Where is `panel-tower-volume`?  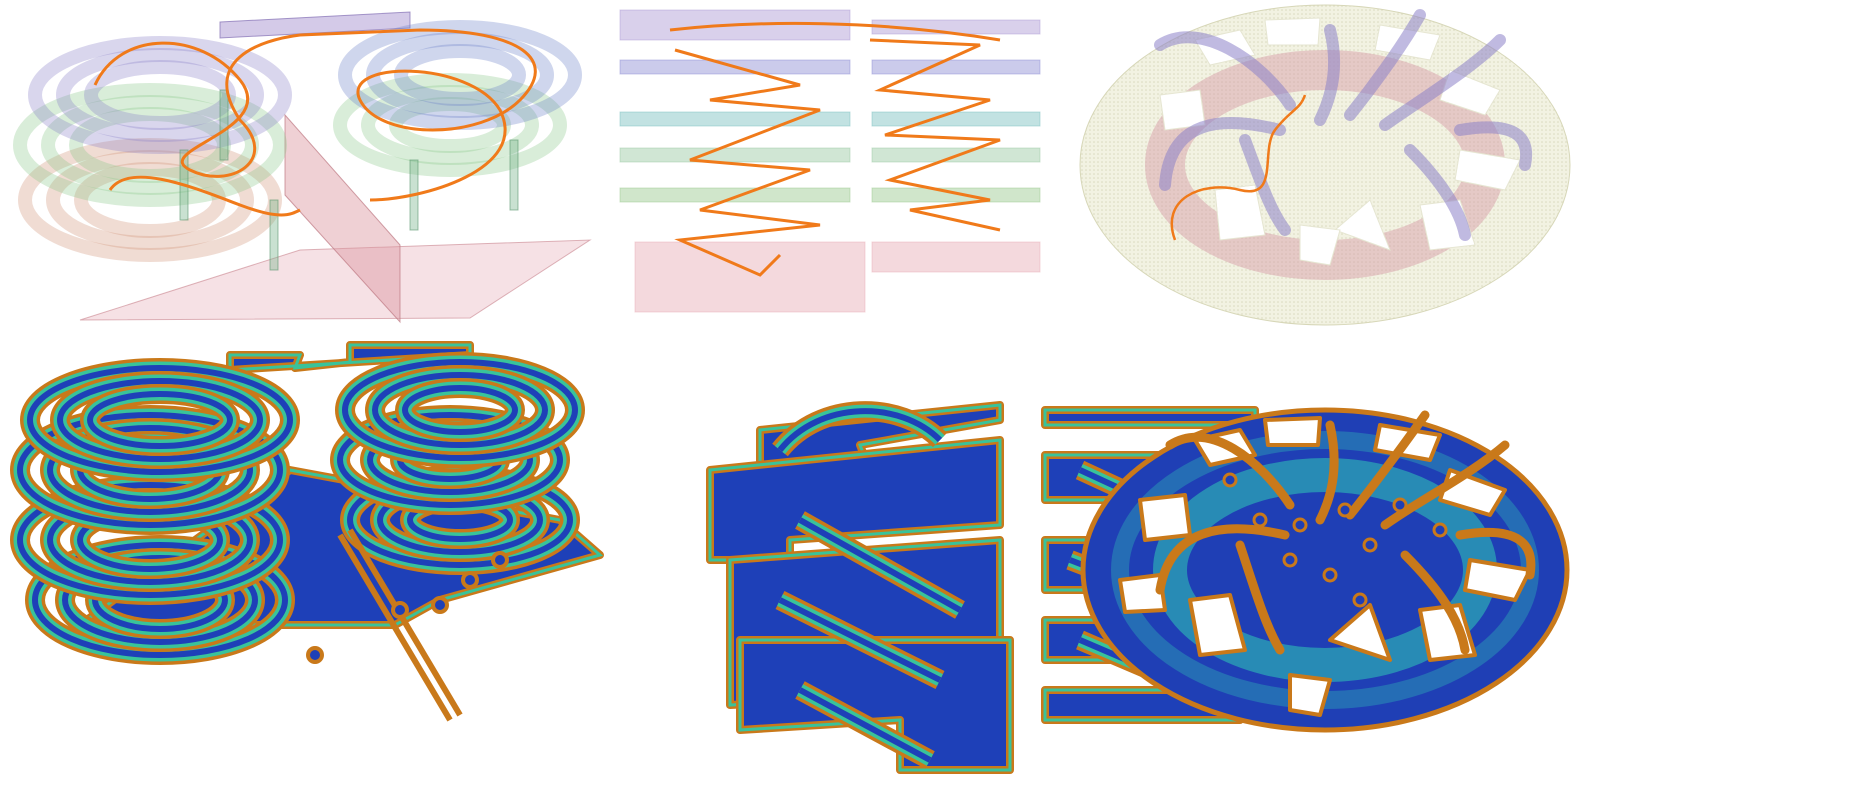
panel-tower-volume is located at coordinates (830, 161).